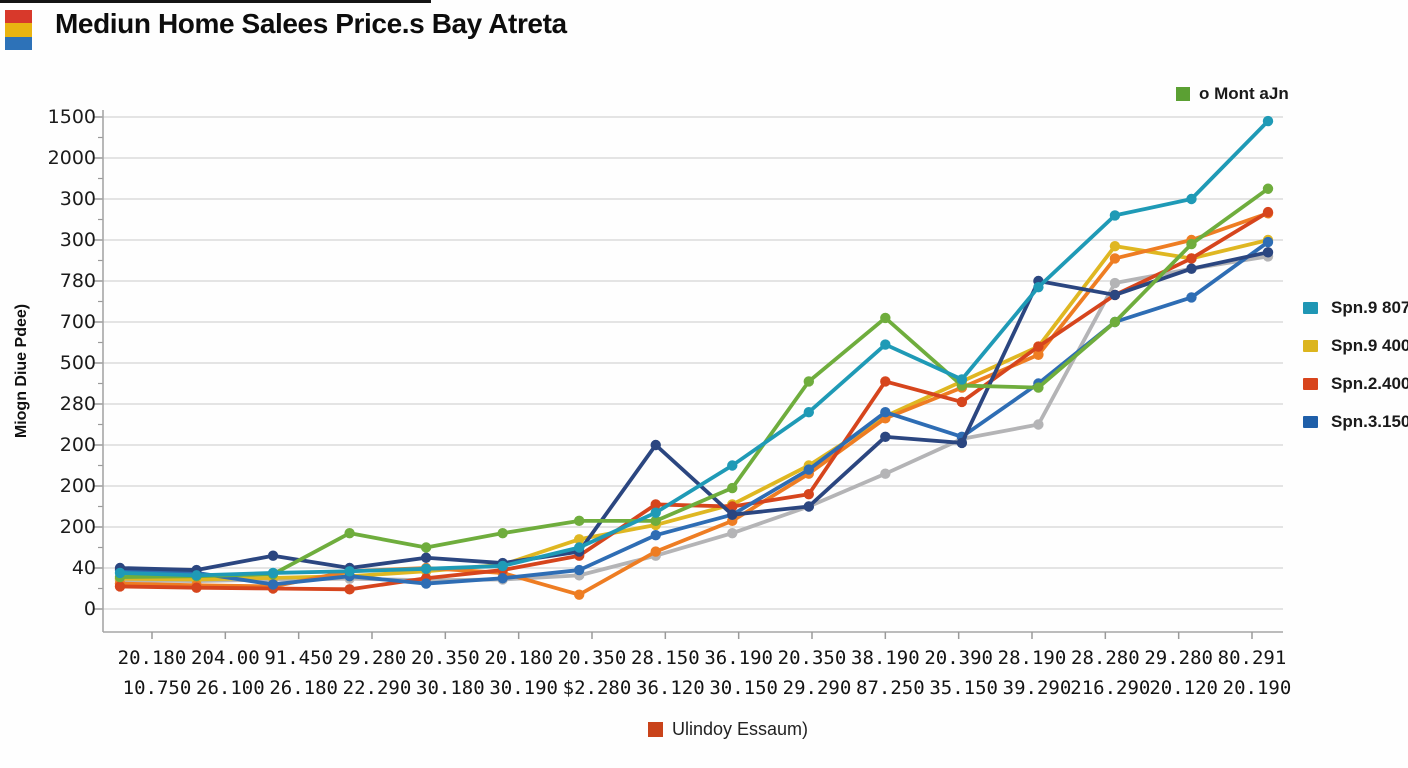 The width and height of the screenshot is (1408, 768). I want to click on x-tick-label: 20.390, so click(958, 658).